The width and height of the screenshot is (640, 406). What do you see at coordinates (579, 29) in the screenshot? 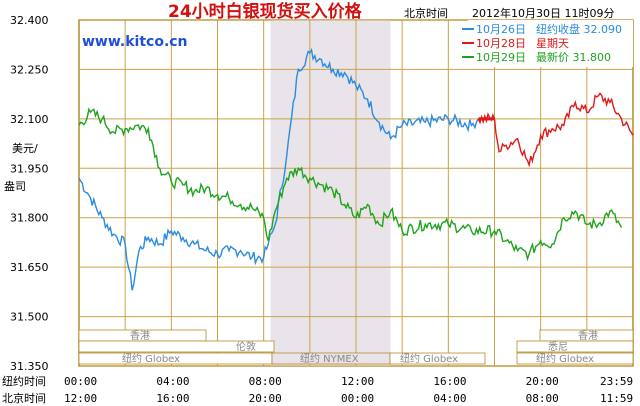
I see `legend-label-0: 纽约收盘 32.090` at bounding box center [579, 29].